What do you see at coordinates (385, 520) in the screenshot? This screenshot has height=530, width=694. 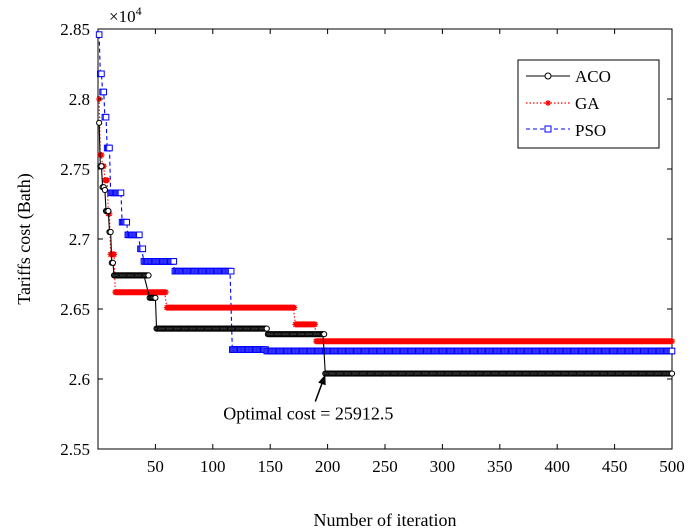 I see `x-axis-title: Number of iteration` at bounding box center [385, 520].